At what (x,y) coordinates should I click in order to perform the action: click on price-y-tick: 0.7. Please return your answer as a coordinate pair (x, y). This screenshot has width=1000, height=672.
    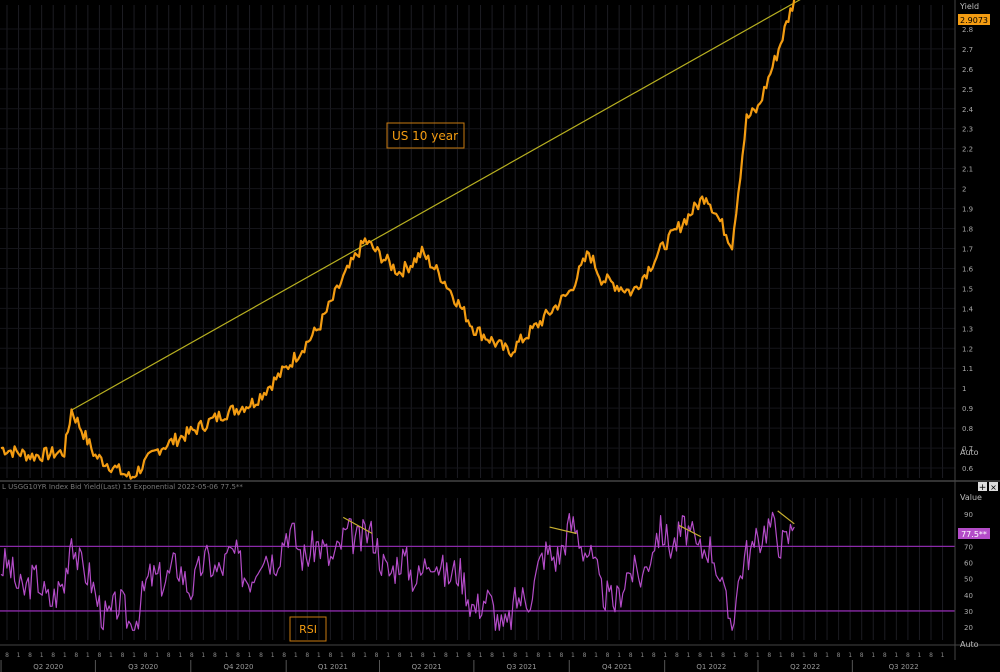
    Looking at the image, I should click on (967, 449).